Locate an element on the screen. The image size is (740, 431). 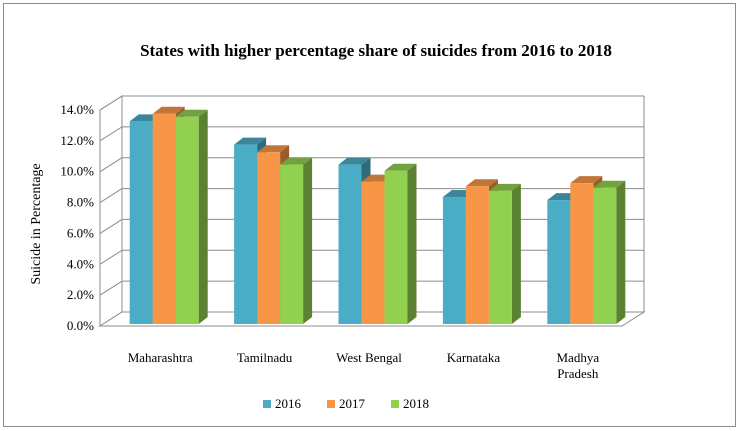
legend: 2016 2017 2018 is located at coordinates (346, 403).